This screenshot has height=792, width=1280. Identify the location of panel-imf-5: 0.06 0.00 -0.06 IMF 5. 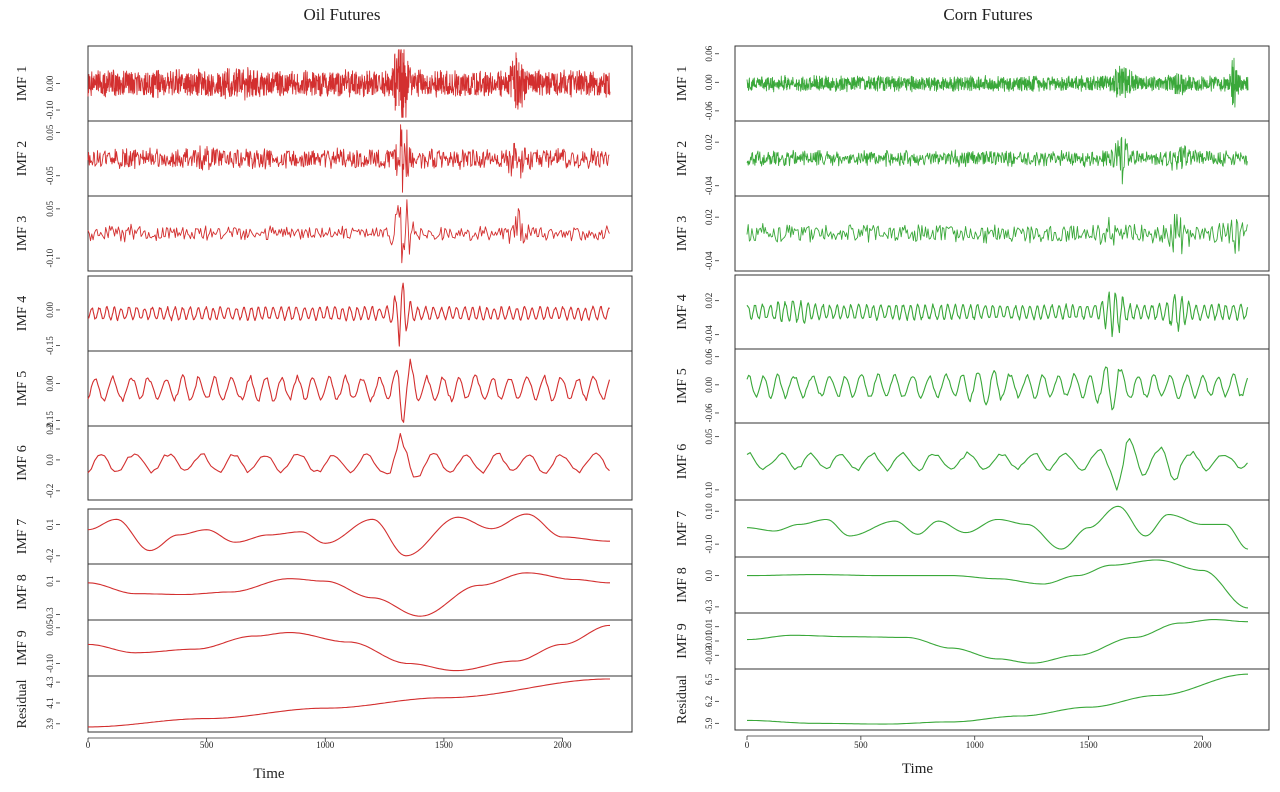
(972, 386).